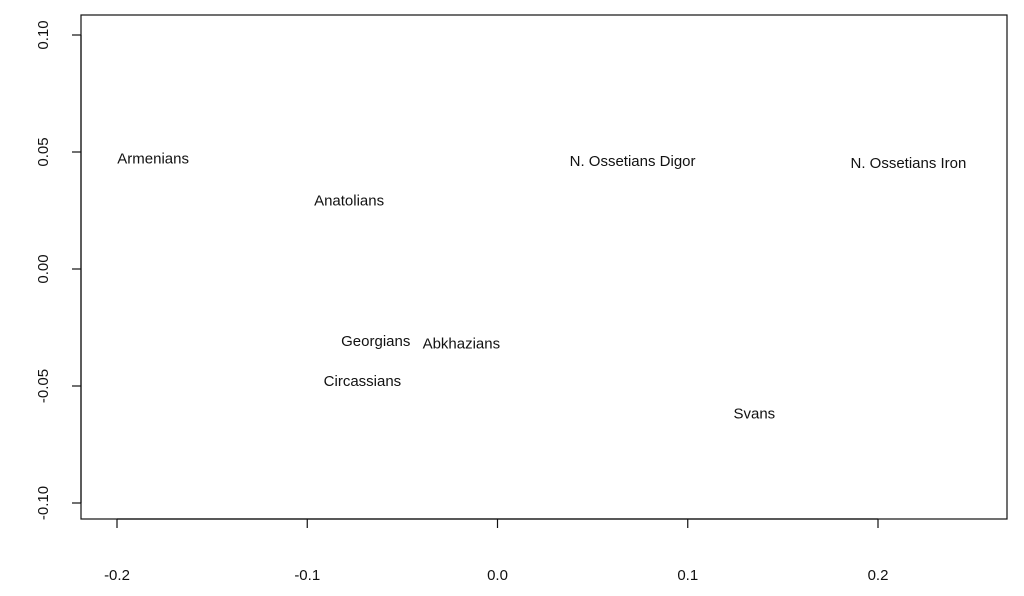  What do you see at coordinates (687, 575) in the screenshot?
I see `x-tick-label: 0.1` at bounding box center [687, 575].